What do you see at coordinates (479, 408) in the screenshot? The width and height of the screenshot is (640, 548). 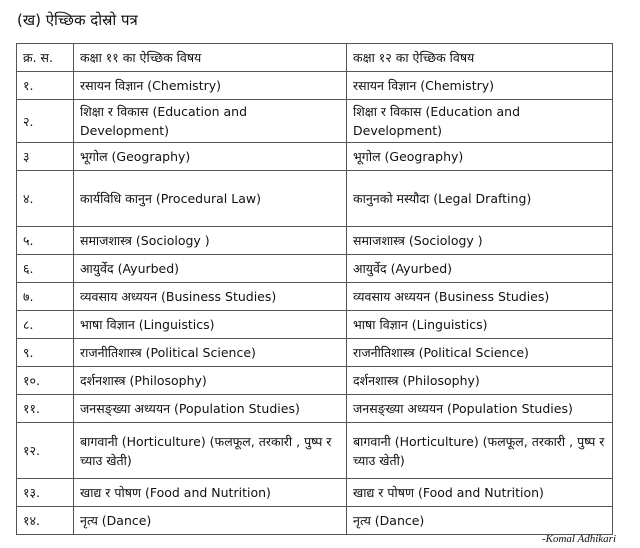 I see `class-12-subject-cell: जनसङ्ख्या अध्ययन (Population Studies)` at bounding box center [479, 408].